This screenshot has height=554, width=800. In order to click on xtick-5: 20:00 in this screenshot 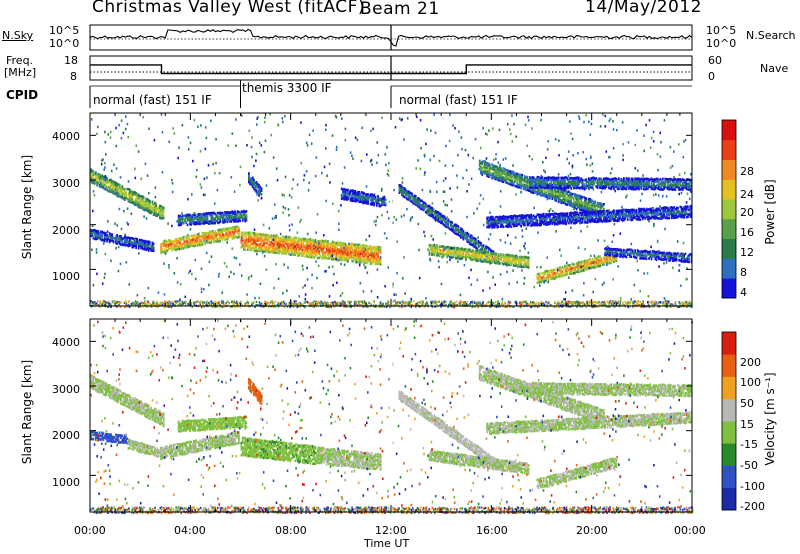, I will do `click(592, 530)`.